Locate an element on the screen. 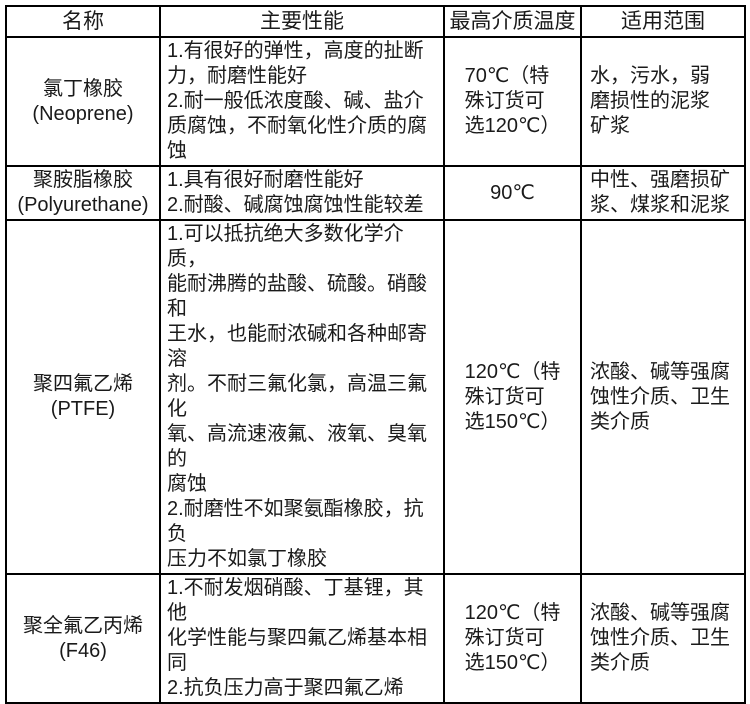 The width and height of the screenshot is (750, 704). table-header-row: 名称 主要性能 最高介质温度 适用范围 is located at coordinates (375, 21).